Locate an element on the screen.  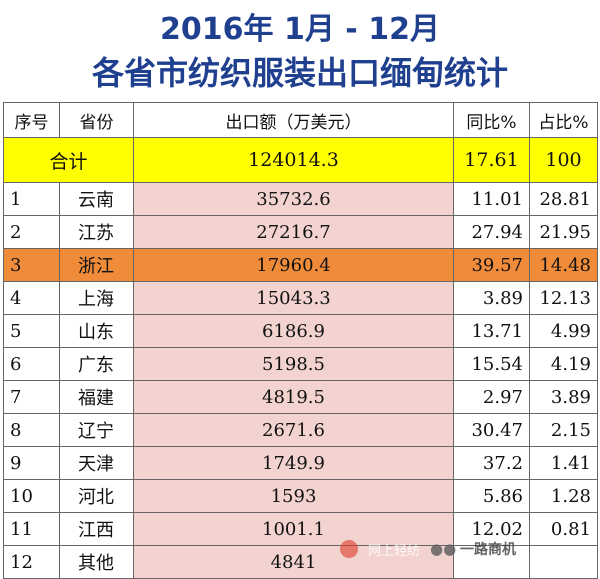
row-province: 其他 is located at coordinates (96, 562).